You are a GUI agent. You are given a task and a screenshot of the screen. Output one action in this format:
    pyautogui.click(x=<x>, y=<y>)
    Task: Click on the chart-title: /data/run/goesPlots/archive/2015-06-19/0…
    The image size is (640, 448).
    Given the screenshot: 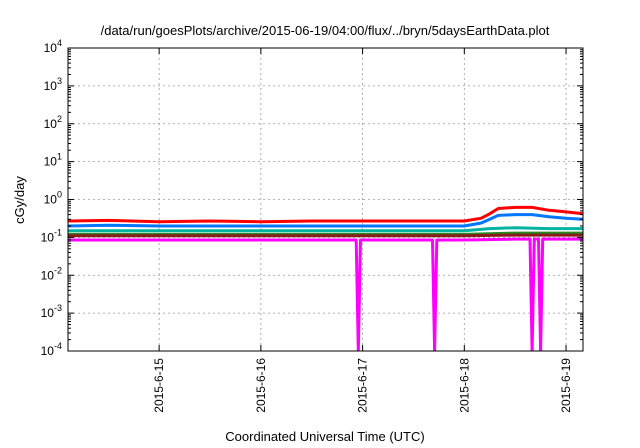 What is the action you would take?
    pyautogui.click(x=325, y=30)
    